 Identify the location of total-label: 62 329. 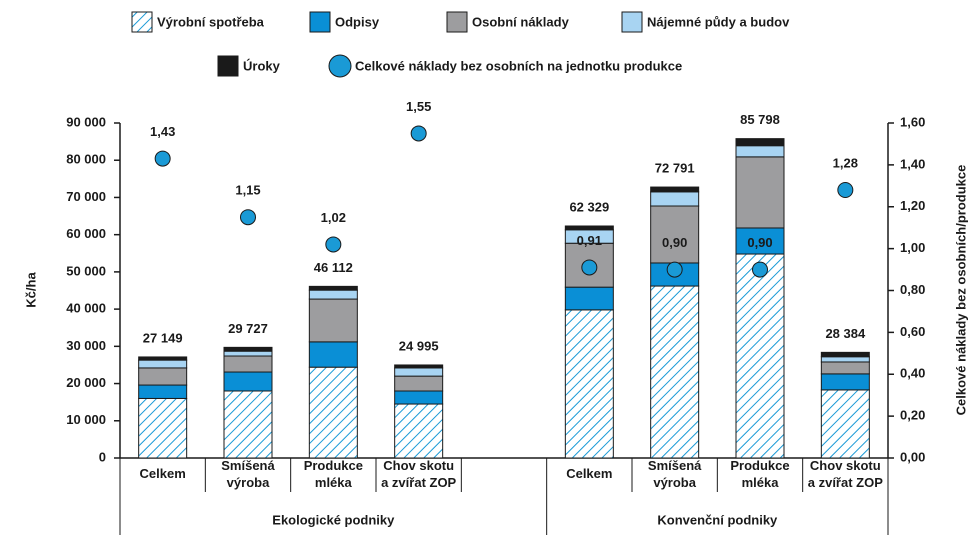
(589, 206).